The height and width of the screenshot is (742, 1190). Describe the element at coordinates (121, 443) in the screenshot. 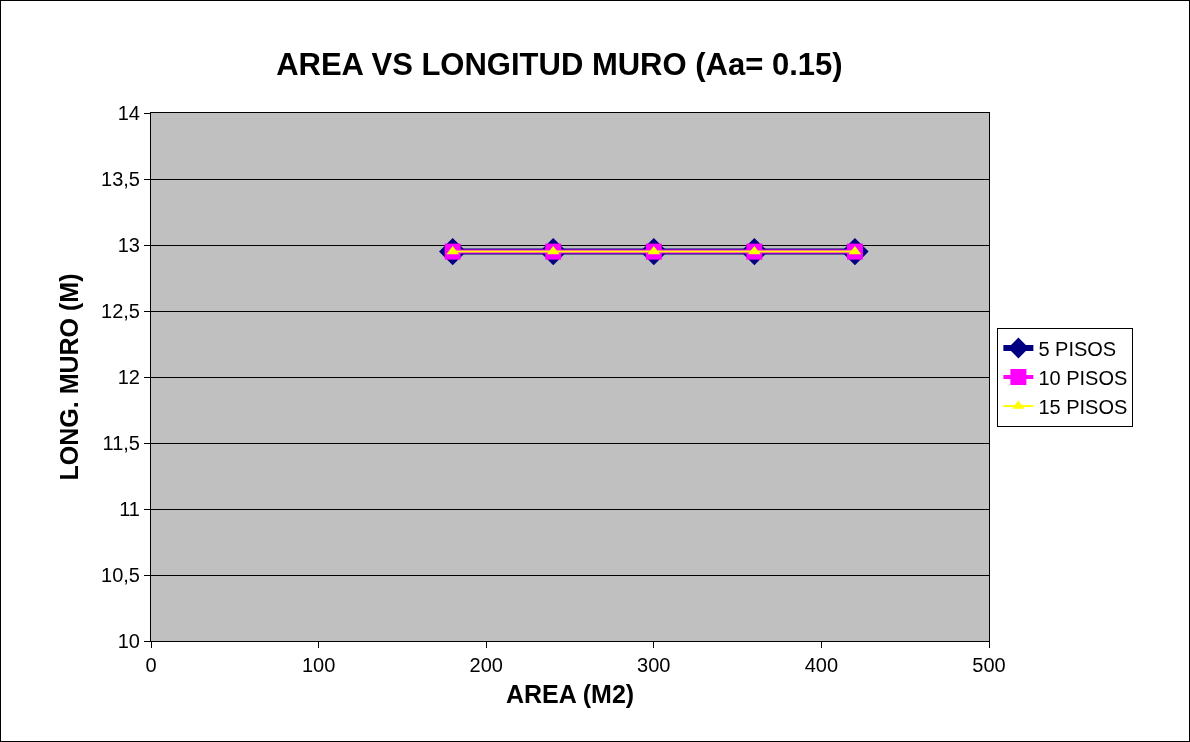

I see `y-tick-label: 11,5` at that location.